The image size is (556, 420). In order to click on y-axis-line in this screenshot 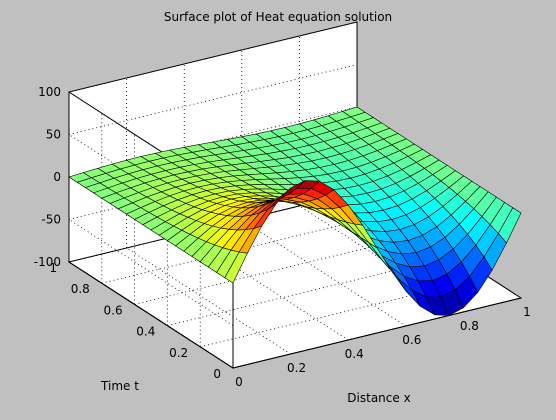, I will do `click(151, 315)`.